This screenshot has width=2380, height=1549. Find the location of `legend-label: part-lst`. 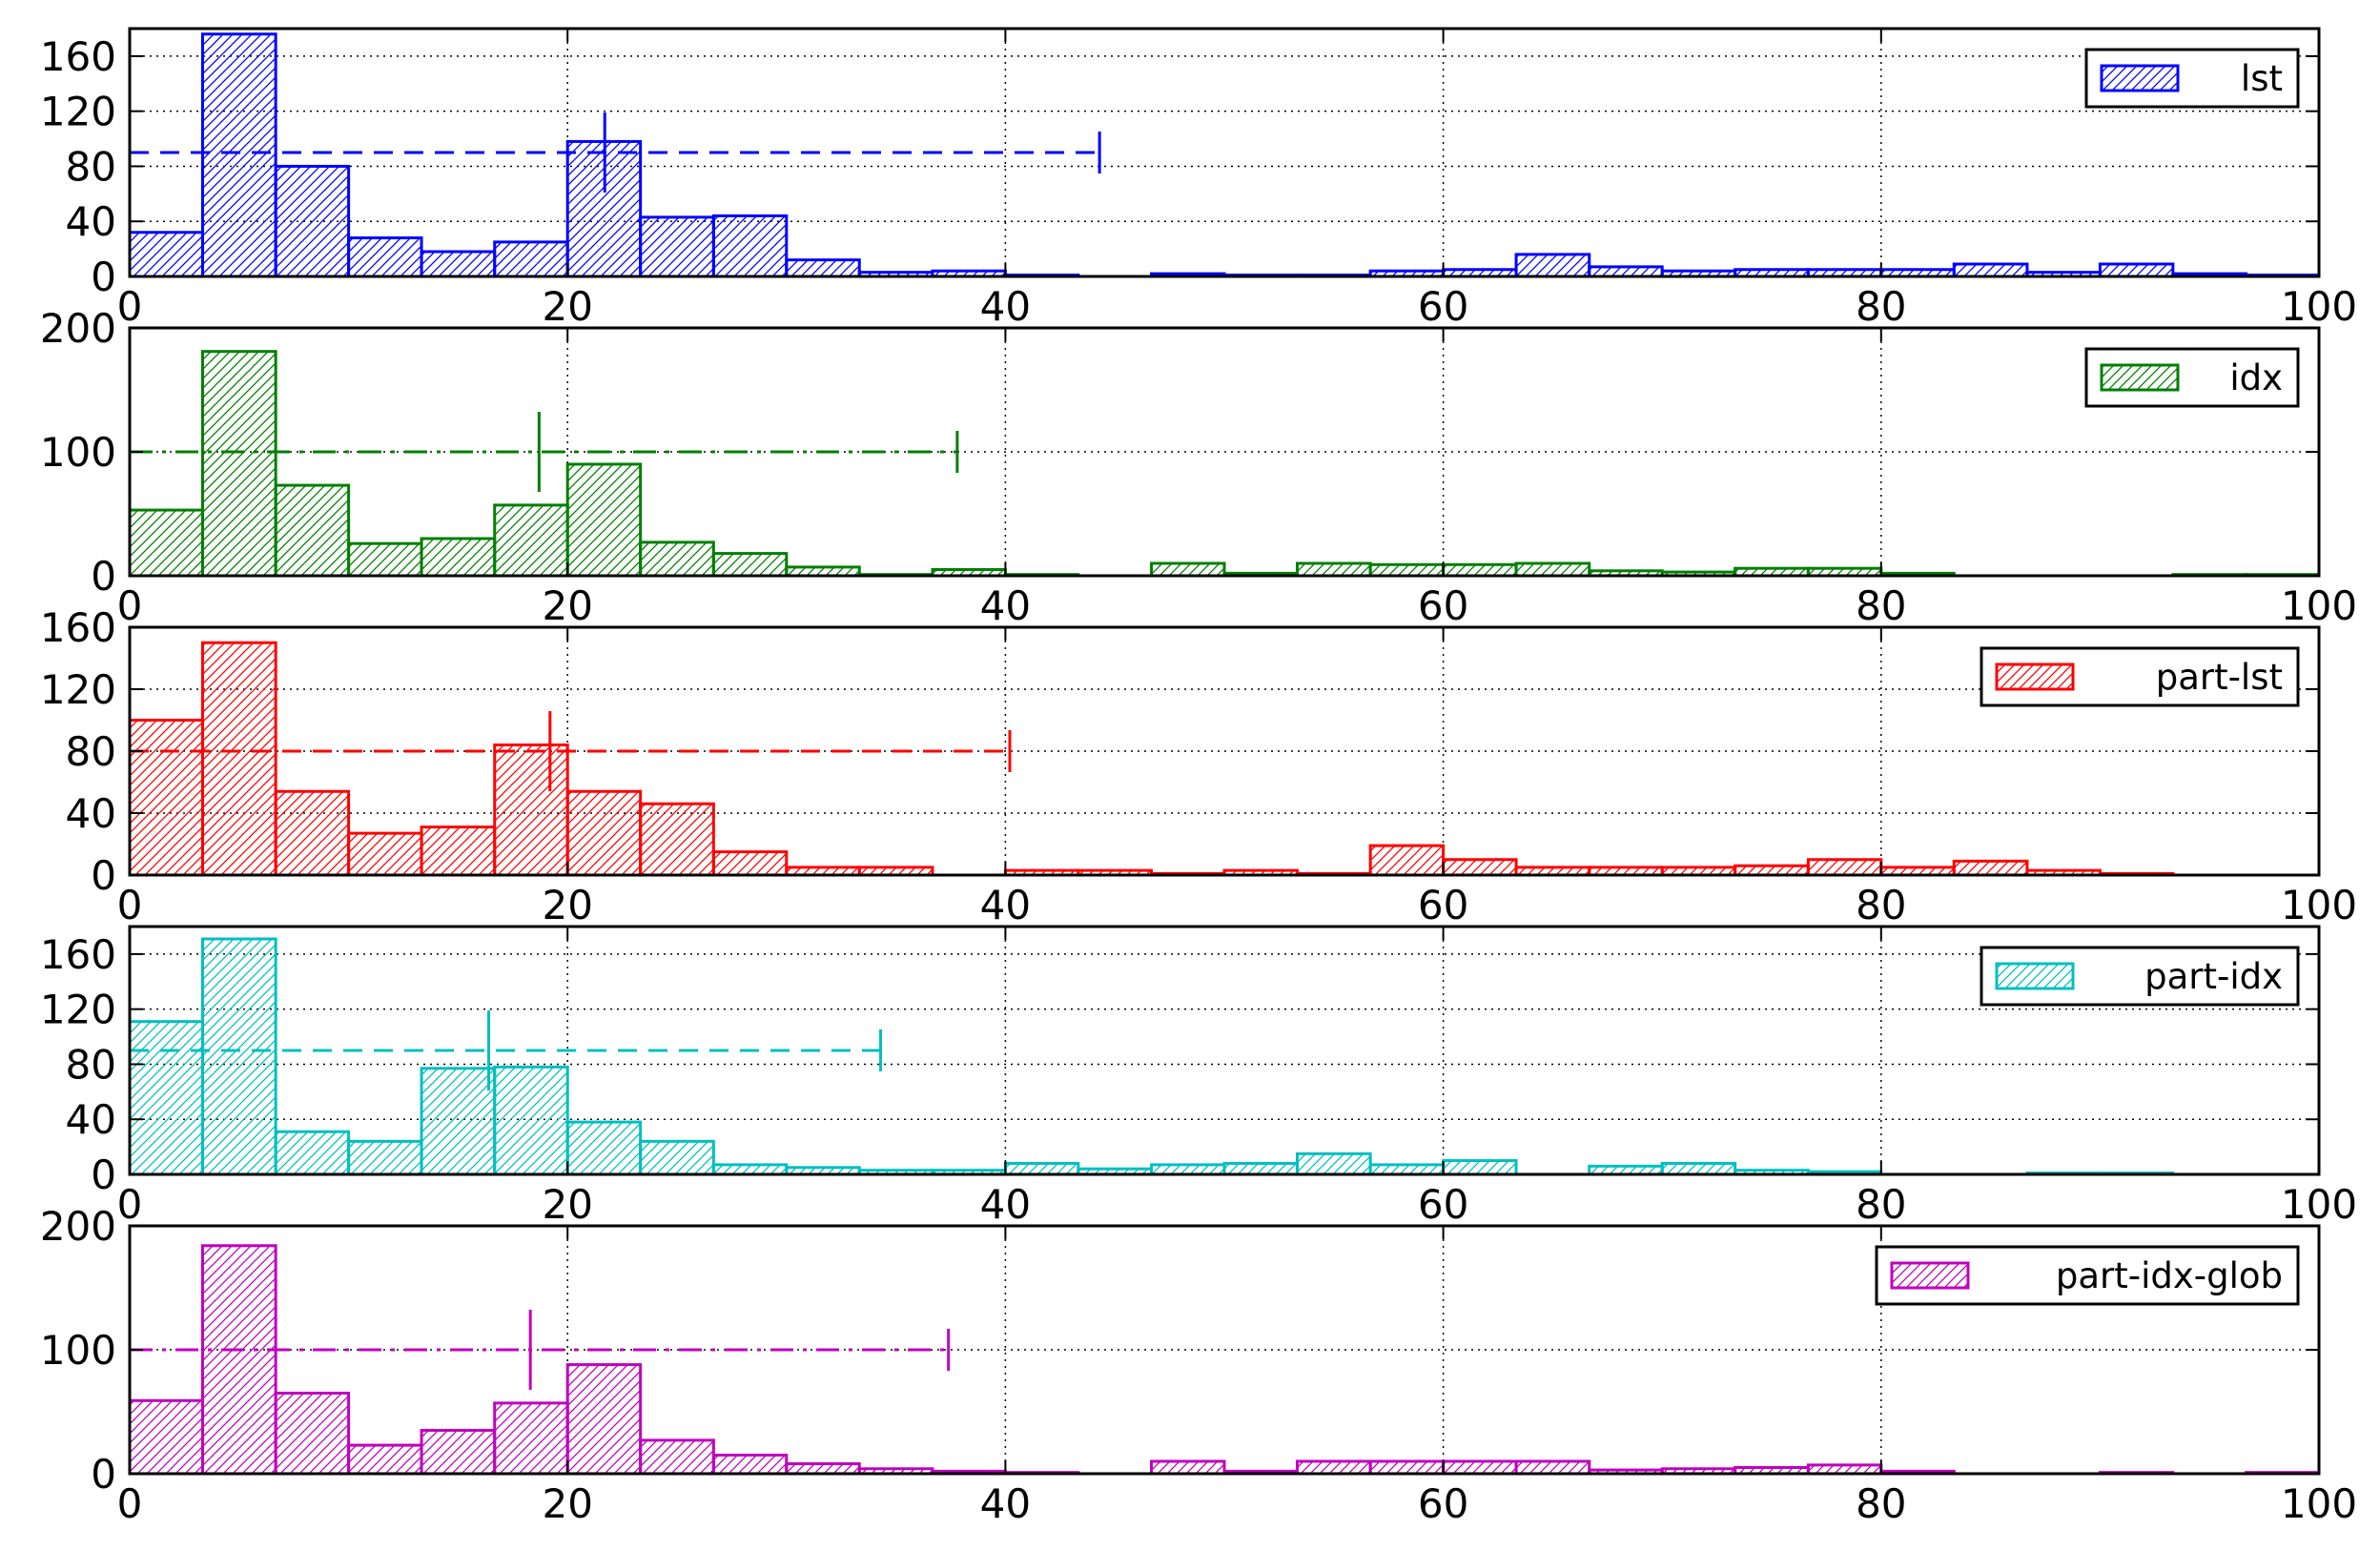

legend-label: part-lst is located at coordinates (2220, 677).